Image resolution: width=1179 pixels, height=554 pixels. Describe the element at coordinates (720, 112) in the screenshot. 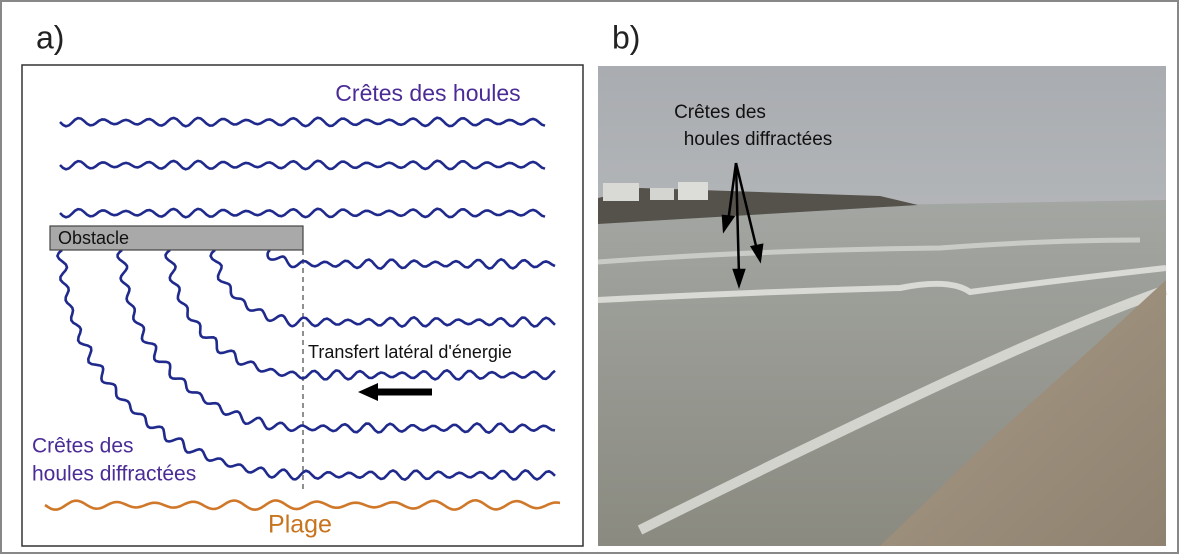

I see `photo-label: Crêtes des` at that location.